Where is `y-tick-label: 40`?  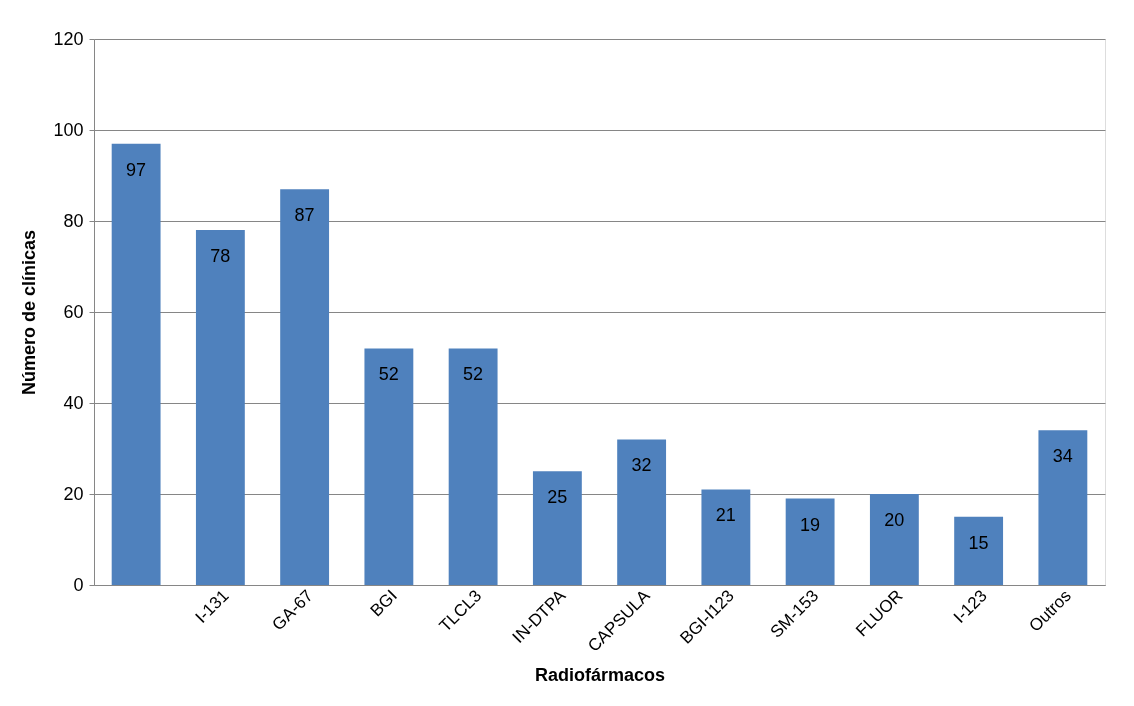 y-tick-label: 40 is located at coordinates (73, 402).